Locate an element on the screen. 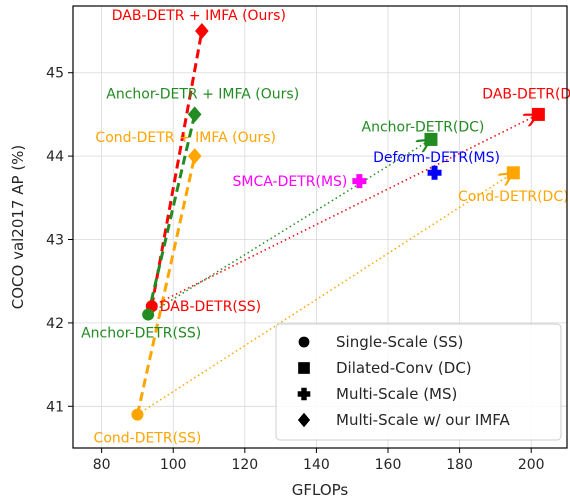  y-axis-title: COCO val2017 AP (%) is located at coordinates (18, 227).